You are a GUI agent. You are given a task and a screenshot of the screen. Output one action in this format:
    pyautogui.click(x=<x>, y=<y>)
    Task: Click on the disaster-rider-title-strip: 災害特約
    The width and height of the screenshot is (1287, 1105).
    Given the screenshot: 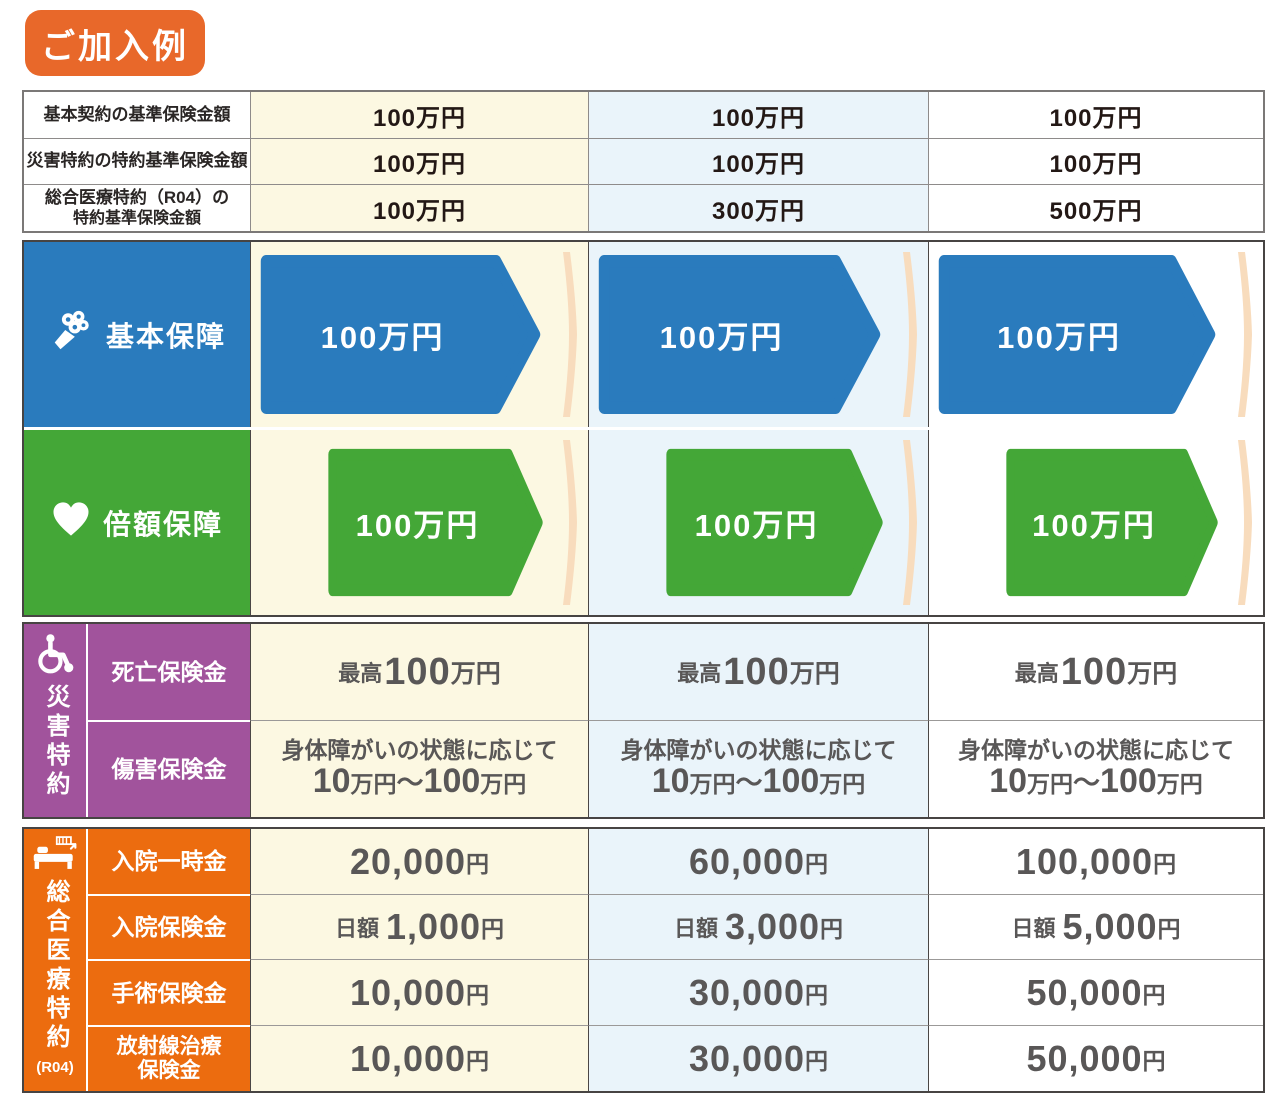 What is the action you would take?
    pyautogui.click(x=56, y=720)
    